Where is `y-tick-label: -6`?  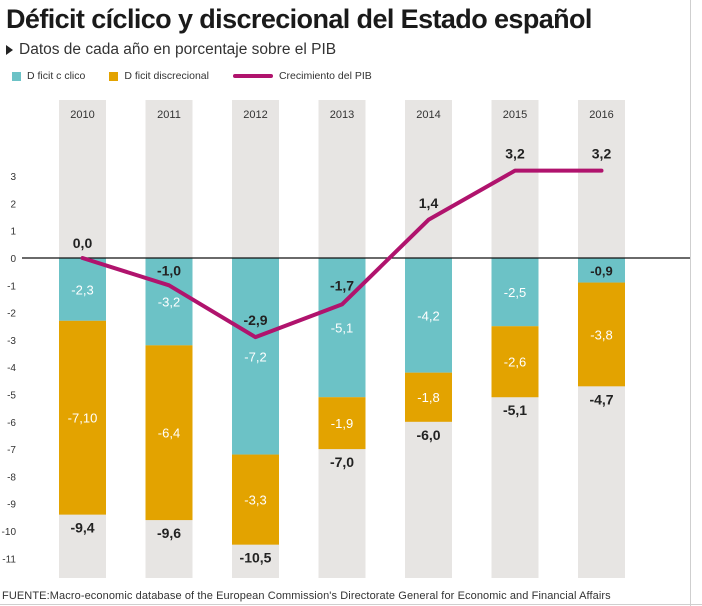
y-tick-label: -6 is located at coordinates (11, 423).